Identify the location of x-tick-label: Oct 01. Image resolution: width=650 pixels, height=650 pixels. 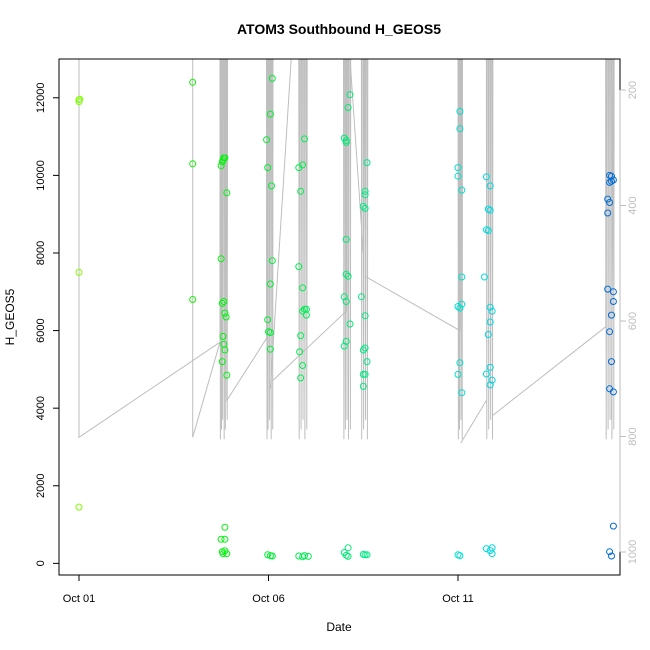
(79, 599).